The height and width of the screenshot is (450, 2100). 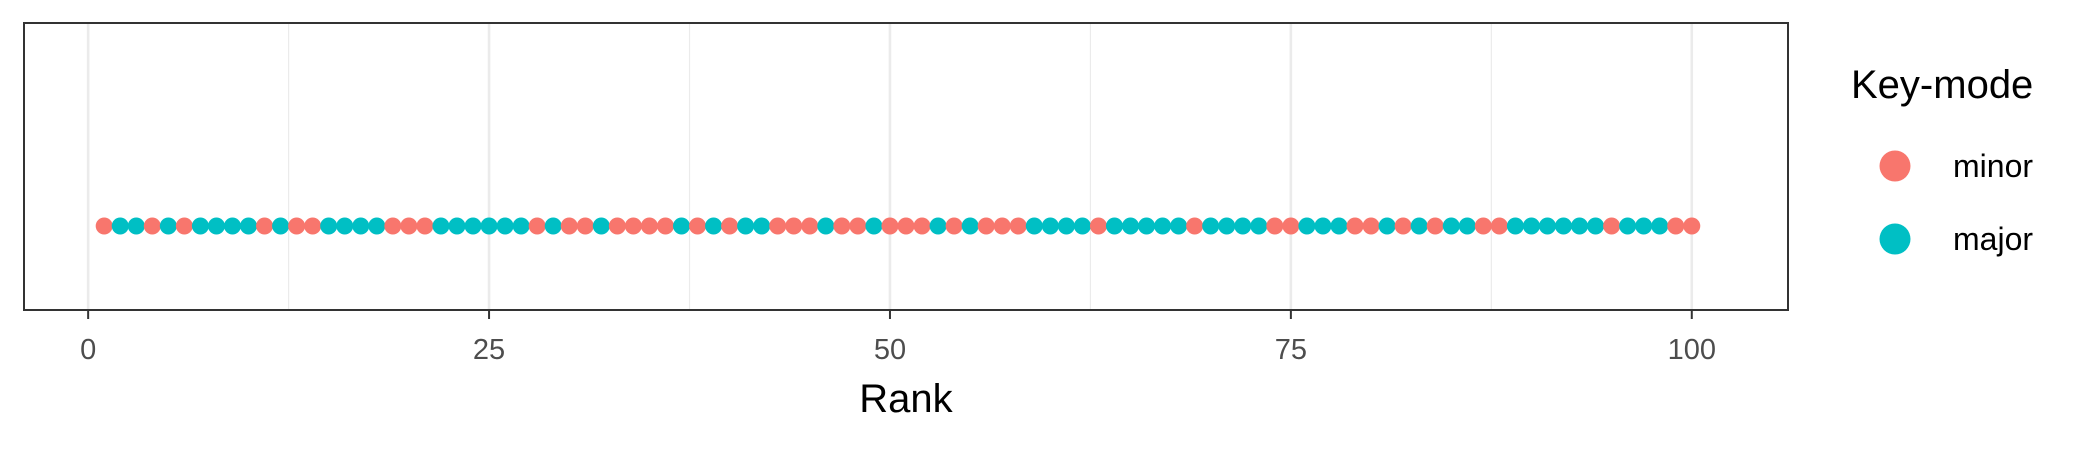 What do you see at coordinates (1895, 239) in the screenshot?
I see `legend-key-major` at bounding box center [1895, 239].